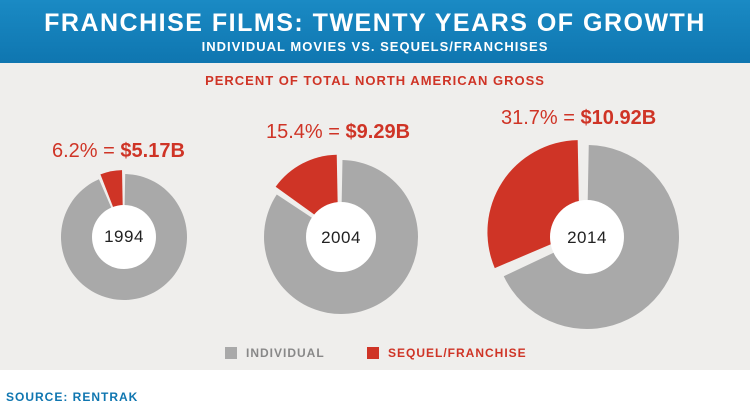 The width and height of the screenshot is (750, 417). What do you see at coordinates (375, 46) in the screenshot?
I see `page-subtitle: INDIVIDUAL MOVIES VS. SEQUELS/FRANCHISES` at bounding box center [375, 46].